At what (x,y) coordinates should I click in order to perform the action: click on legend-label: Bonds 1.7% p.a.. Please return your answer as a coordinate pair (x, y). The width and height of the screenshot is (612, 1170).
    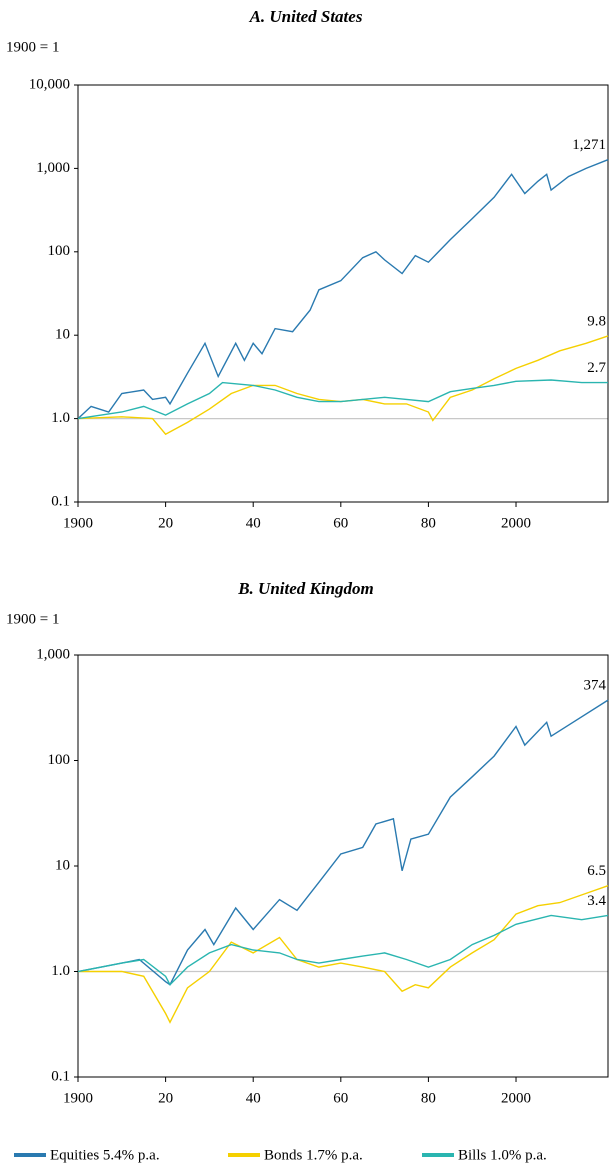
    Looking at the image, I should click on (313, 1155).